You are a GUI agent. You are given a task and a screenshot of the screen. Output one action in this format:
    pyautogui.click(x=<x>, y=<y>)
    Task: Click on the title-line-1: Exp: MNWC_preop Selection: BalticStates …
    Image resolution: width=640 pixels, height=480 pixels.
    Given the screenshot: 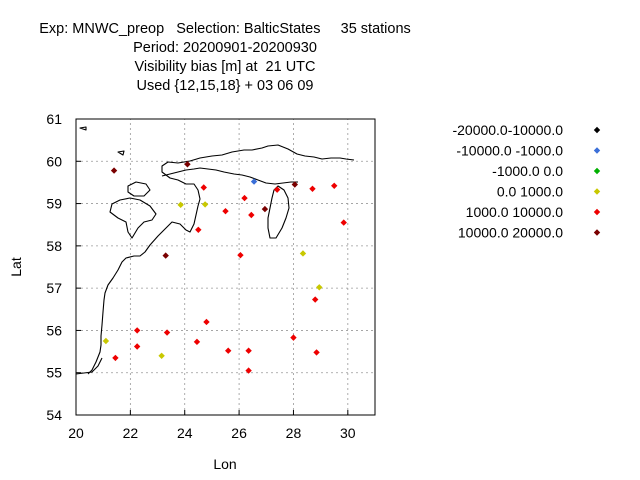 What is the action you would take?
    pyautogui.click(x=225, y=29)
    